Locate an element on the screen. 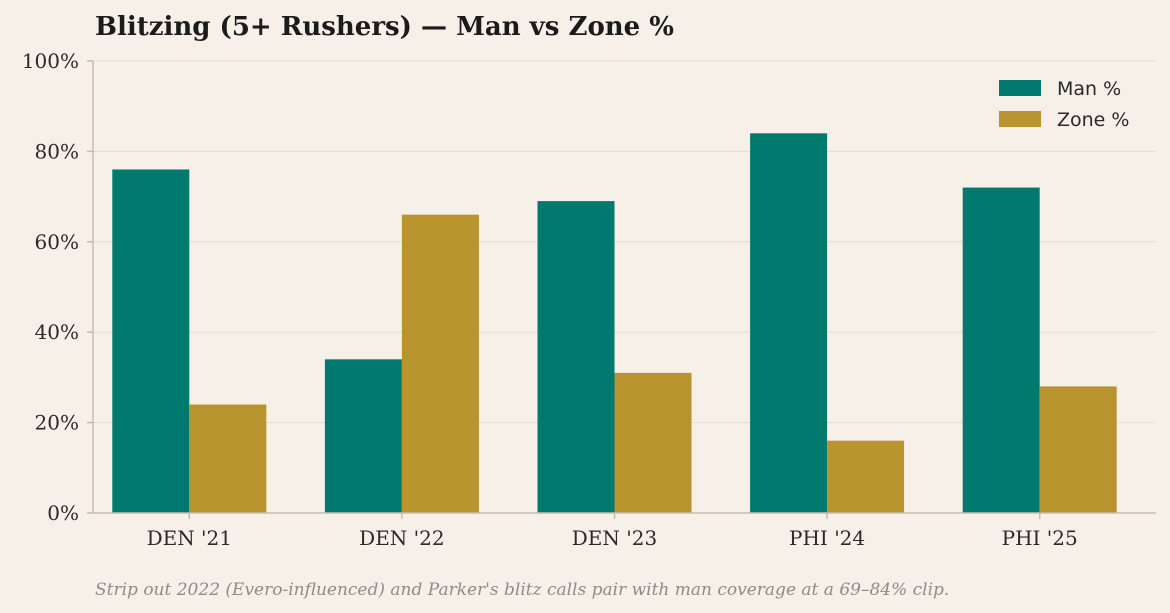 This screenshot has height=613, width=1170. y-tick-label: 80% is located at coordinates (57, 151).